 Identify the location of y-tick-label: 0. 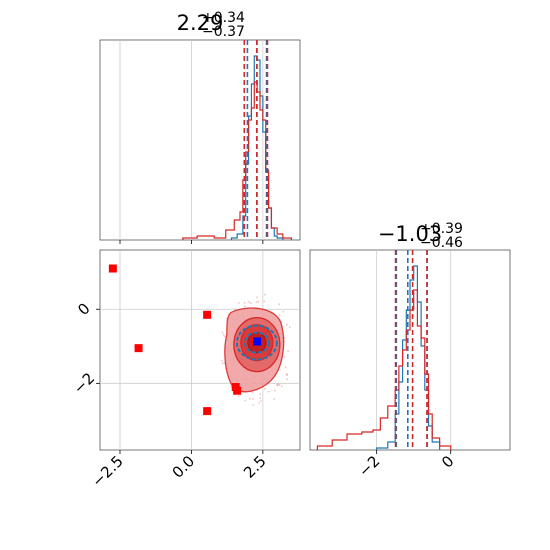
(83, 309).